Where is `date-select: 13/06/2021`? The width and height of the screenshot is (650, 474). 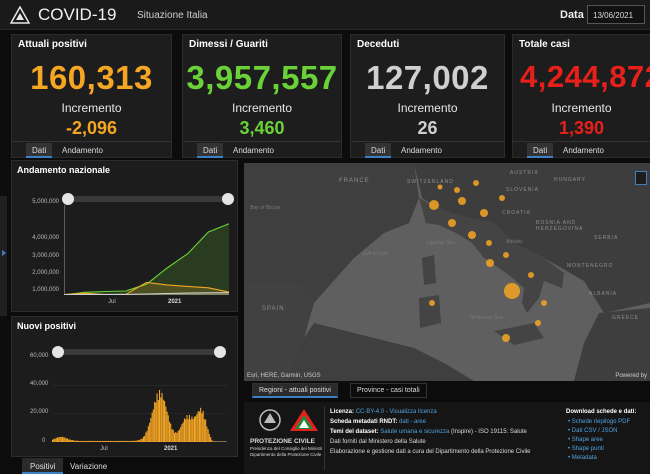
date-select: 13/06/2021 is located at coordinates (616, 14).